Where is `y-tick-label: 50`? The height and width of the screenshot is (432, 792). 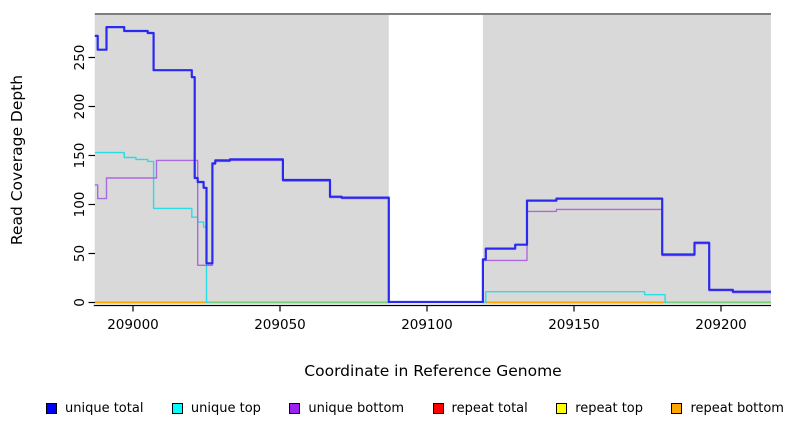 y-tick-label: 50 is located at coordinates (80, 253).